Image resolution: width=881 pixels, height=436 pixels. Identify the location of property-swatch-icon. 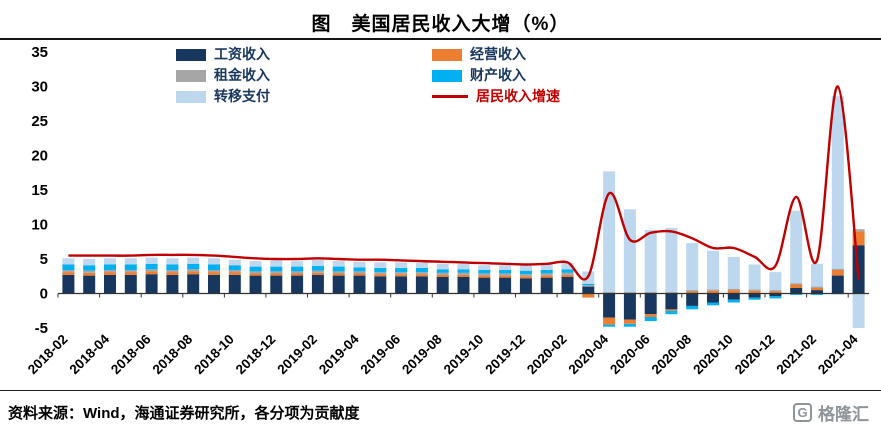
(447, 75).